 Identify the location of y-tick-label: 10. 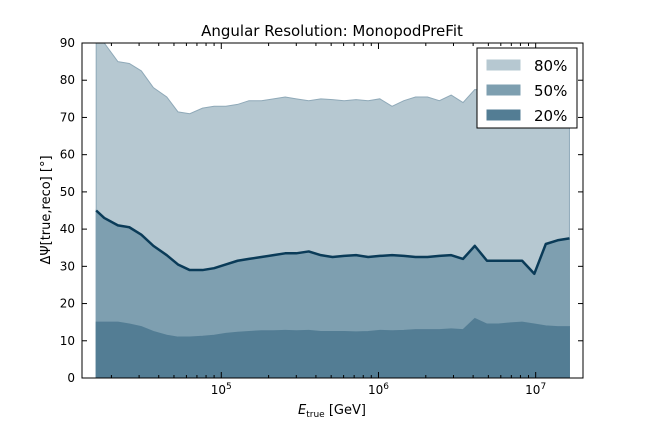
(67, 341).